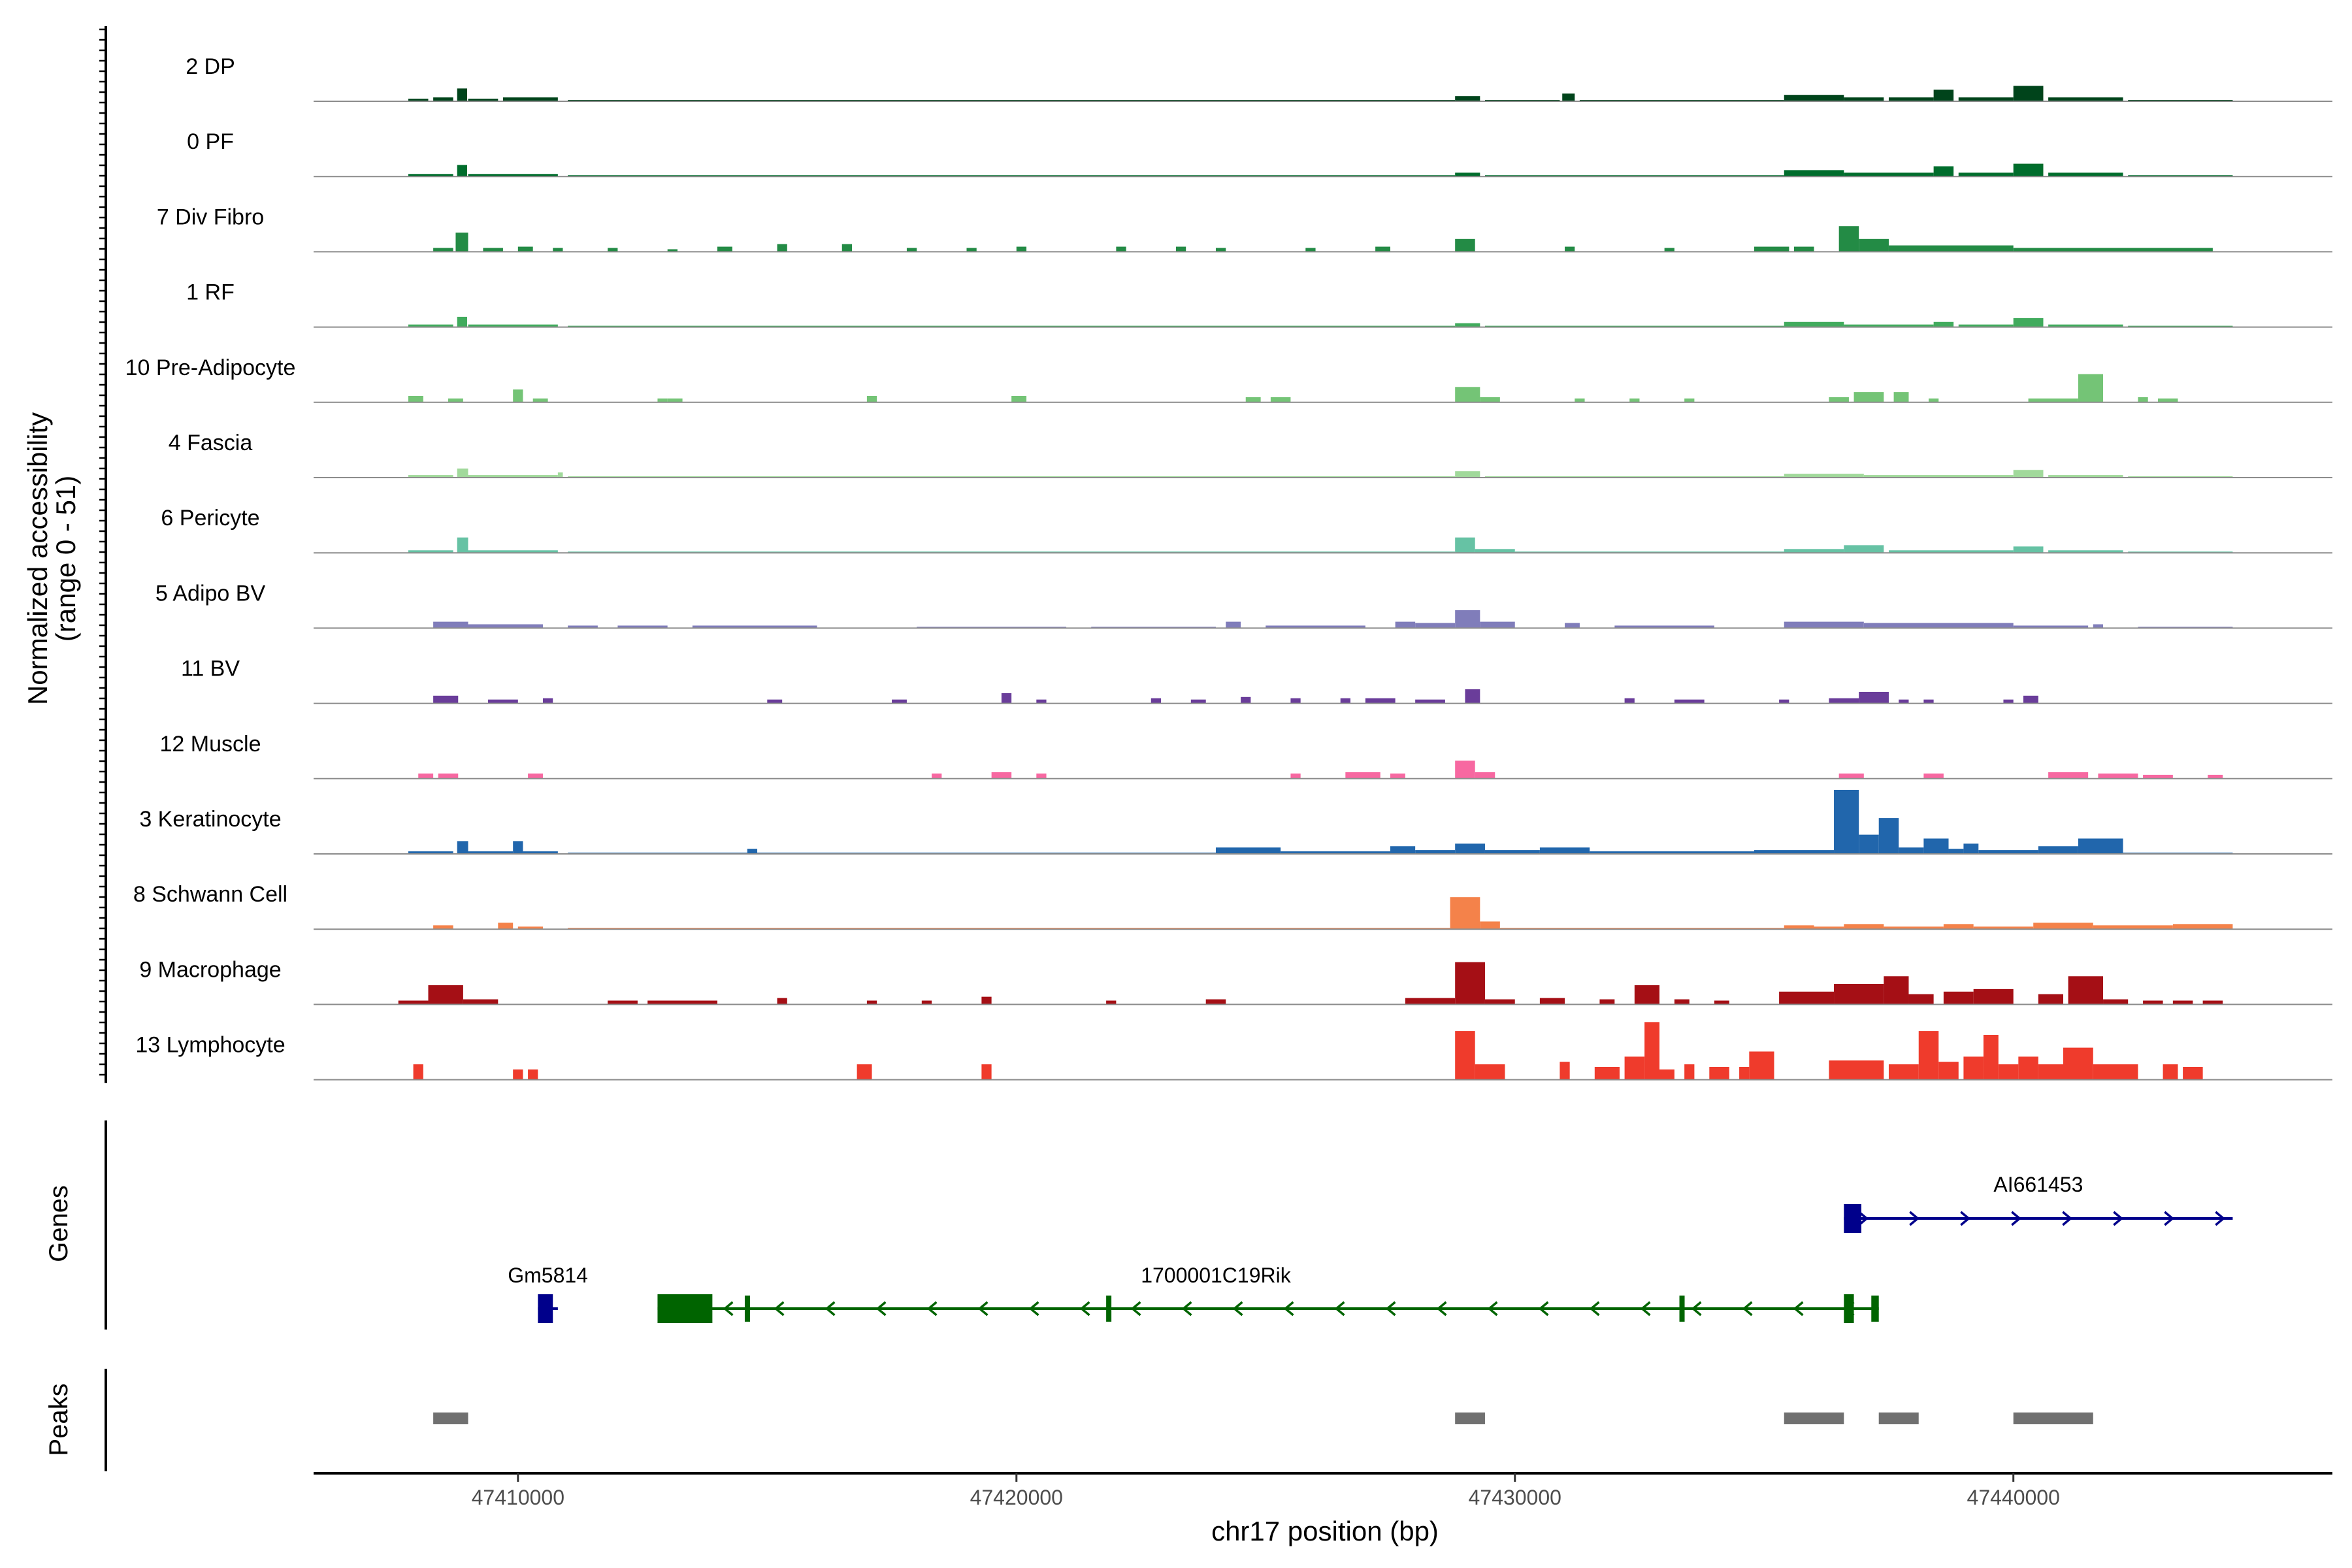 This screenshot has width=2352, height=1568. Describe the element at coordinates (1235, 822) in the screenshot. I see `coverage-track: 3 Keratinocyte` at that location.